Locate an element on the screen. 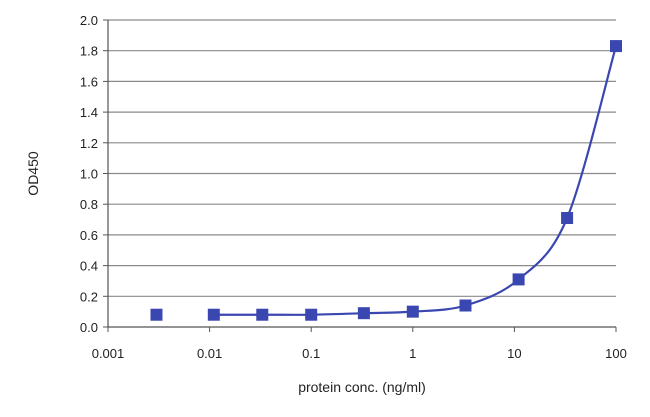 The height and width of the screenshot is (417, 650). y-tick-label: 0.6 is located at coordinates (89, 235).